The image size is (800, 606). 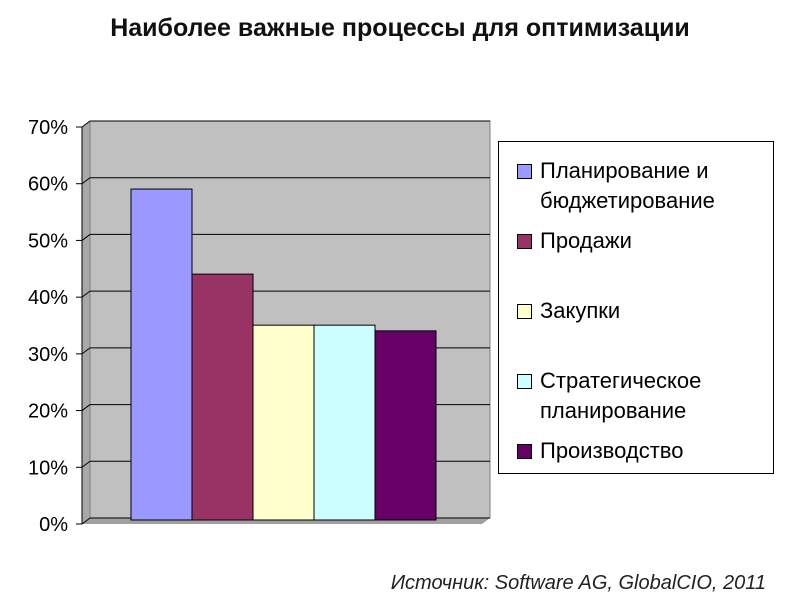 What do you see at coordinates (86, 322) in the screenshot?
I see `plot-side-wall` at bounding box center [86, 322].